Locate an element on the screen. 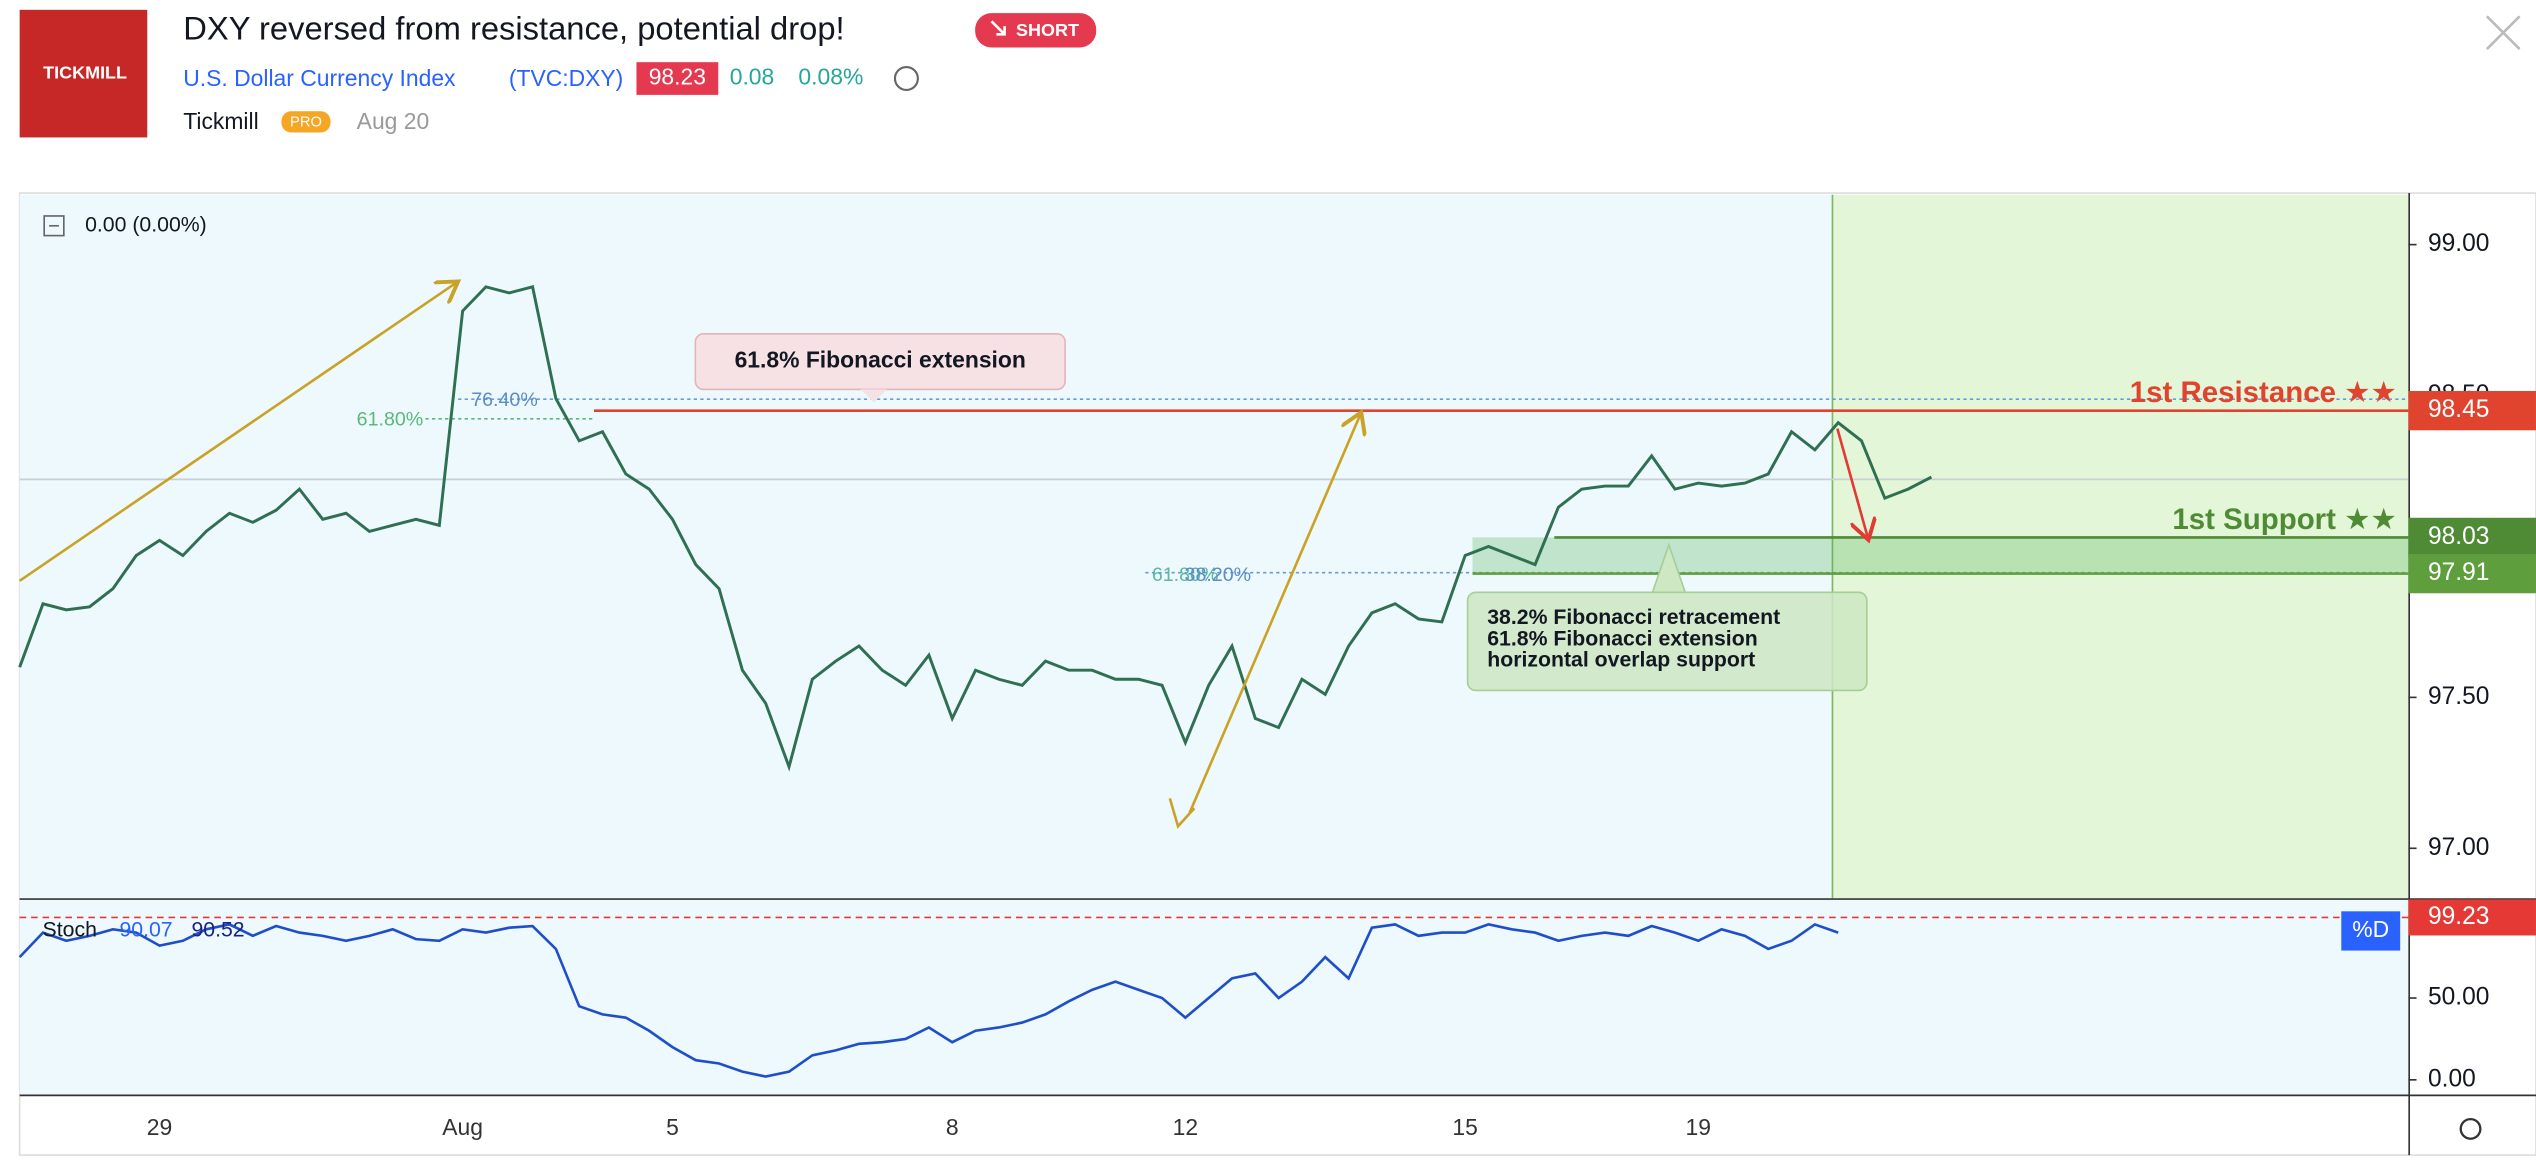  x-tick-label: 8 is located at coordinates (952, 1127).